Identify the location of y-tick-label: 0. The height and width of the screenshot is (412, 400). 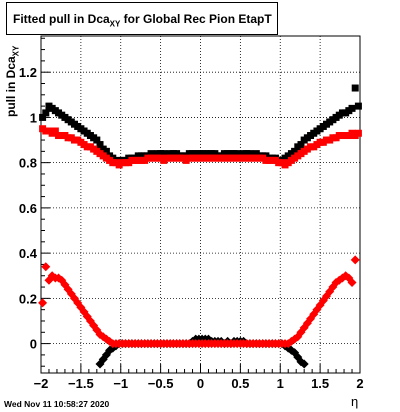
(33, 344).